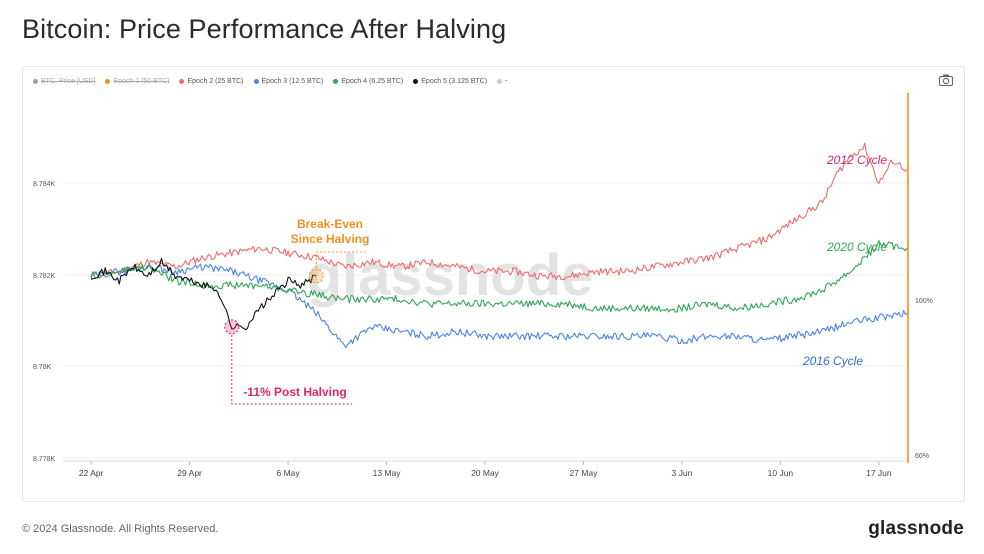 This screenshot has height=554, width=984. Describe the element at coordinates (832, 361) in the screenshot. I see `annotation-2016-cycle: 2016 Cycle` at that location.